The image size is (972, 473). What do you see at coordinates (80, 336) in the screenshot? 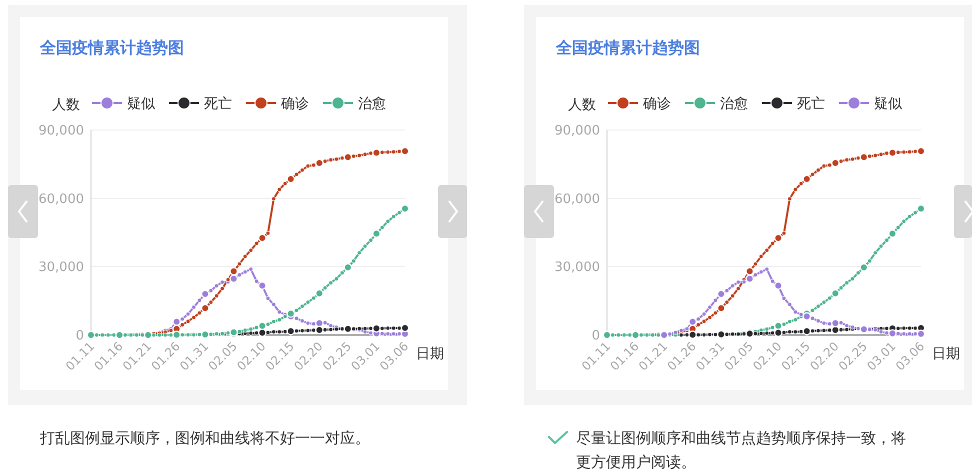
I see `y-tick-label: 0` at bounding box center [80, 336].